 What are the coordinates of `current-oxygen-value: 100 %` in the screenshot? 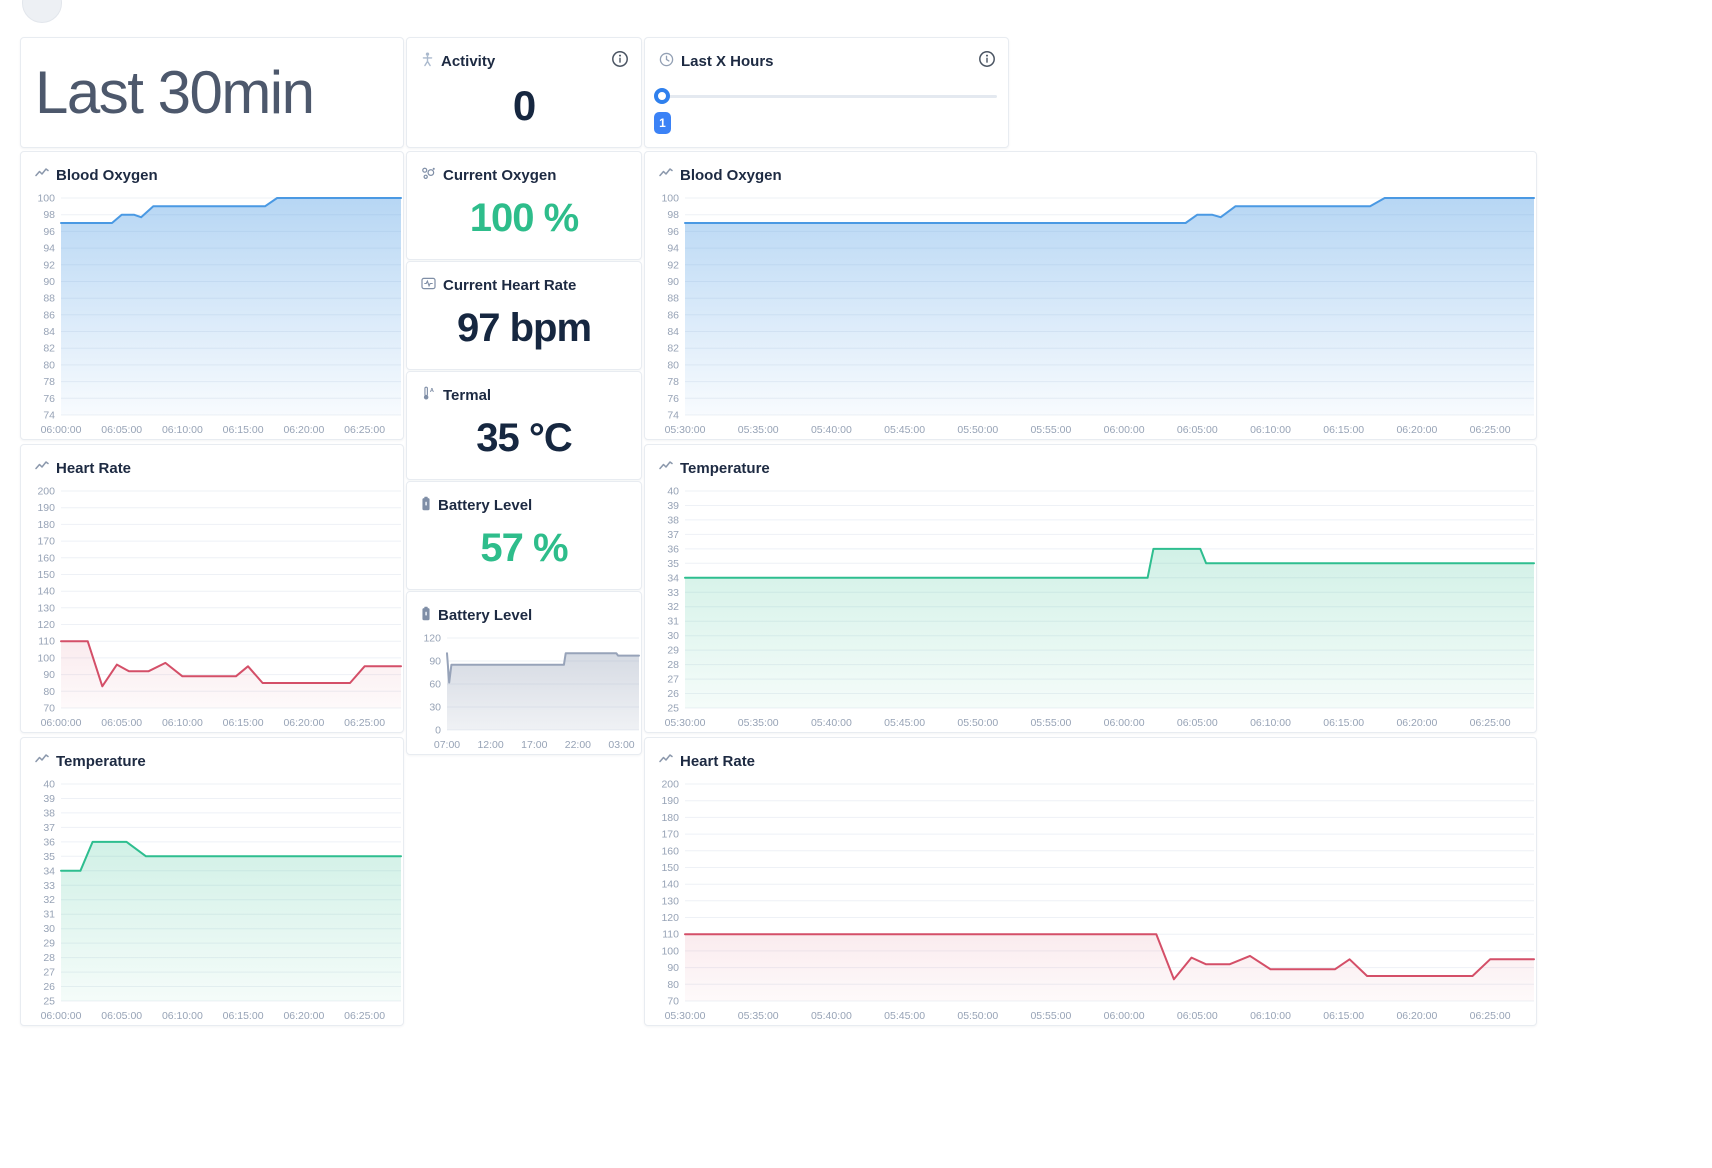 It's located at (524, 218).